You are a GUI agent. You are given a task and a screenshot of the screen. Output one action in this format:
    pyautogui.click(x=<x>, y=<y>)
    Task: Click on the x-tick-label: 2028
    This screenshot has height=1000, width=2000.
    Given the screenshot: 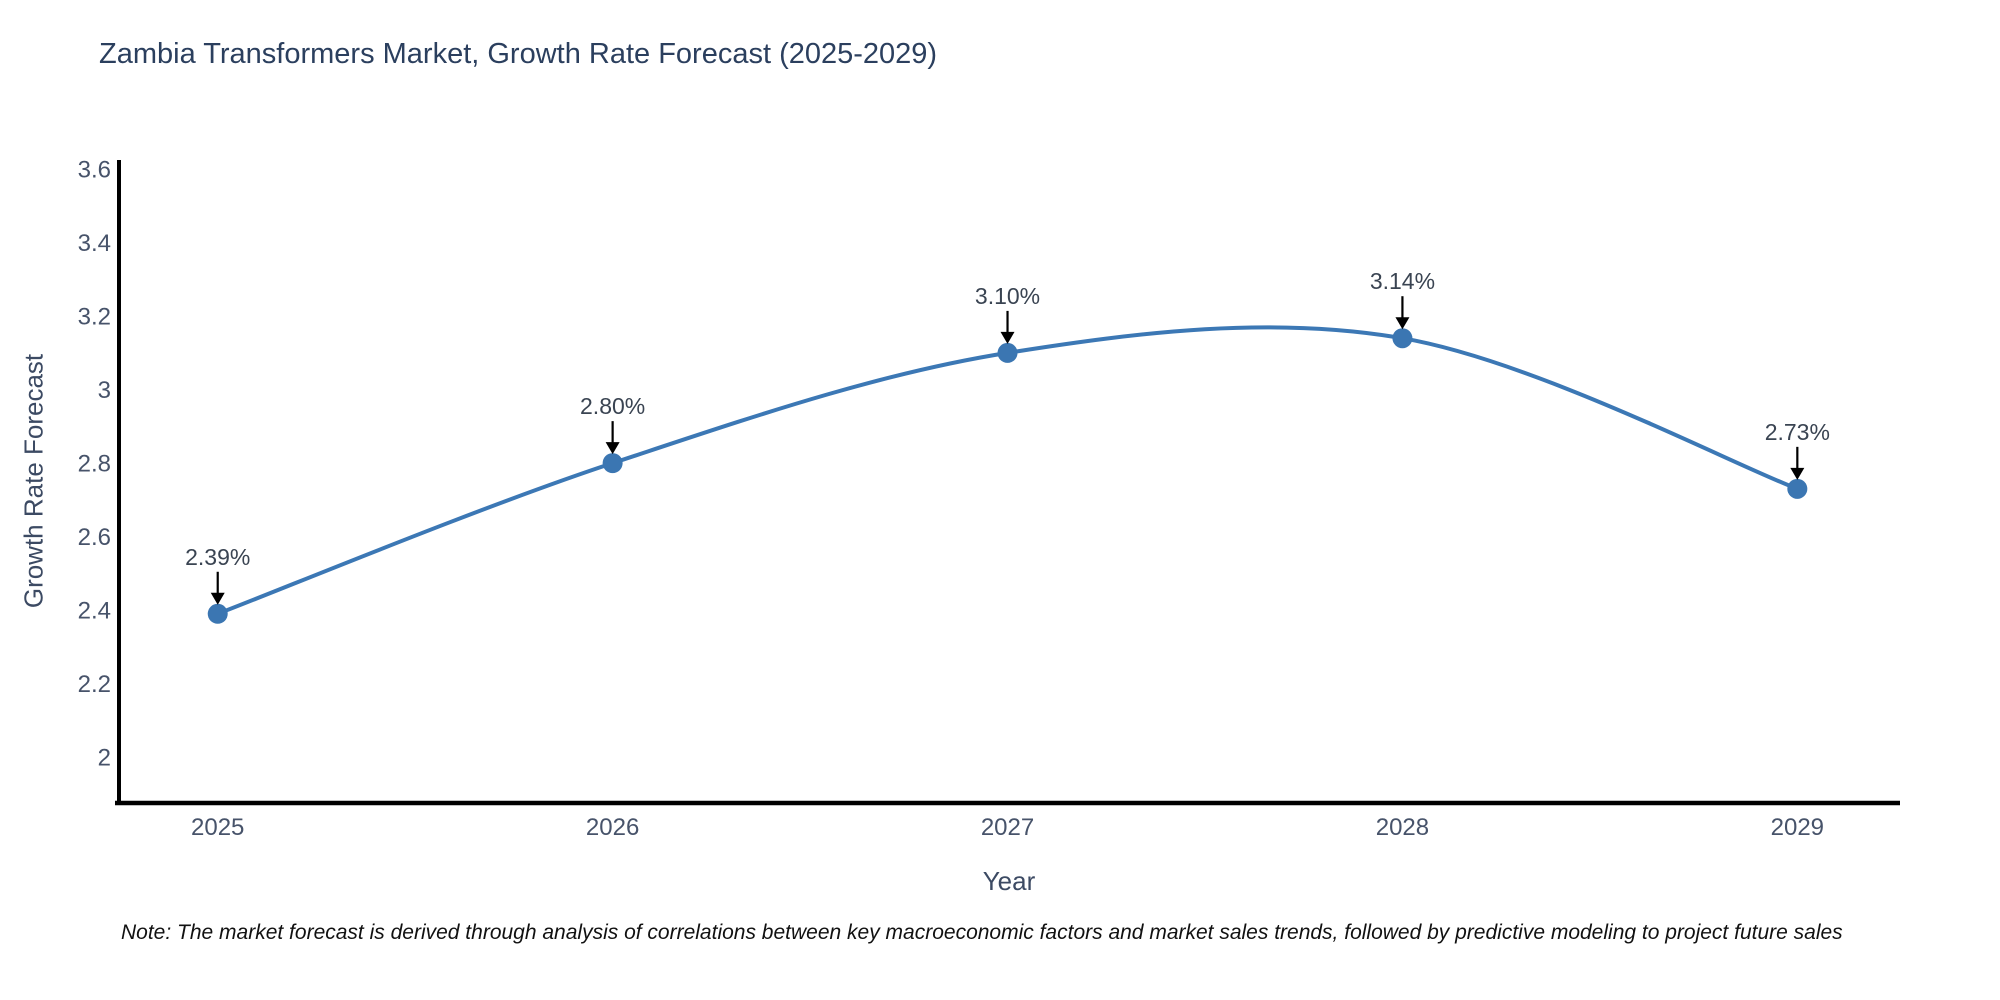 What is the action you would take?
    pyautogui.click(x=1402, y=827)
    